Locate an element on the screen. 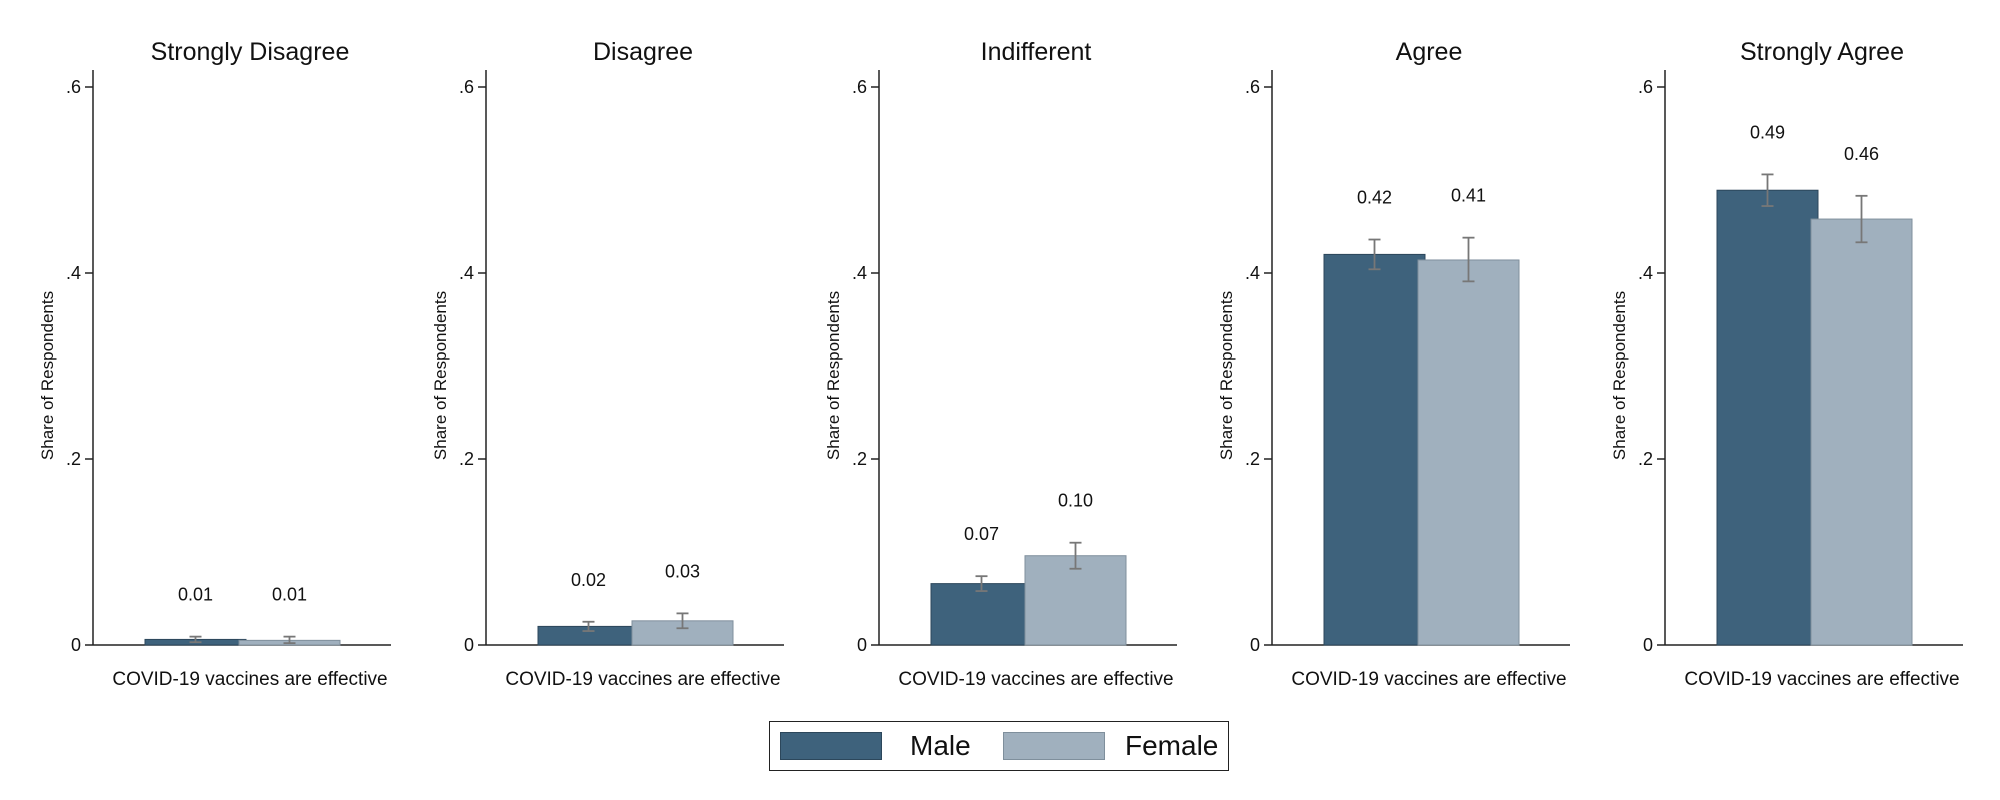  panel-title: Agree is located at coordinates (1429, 52).